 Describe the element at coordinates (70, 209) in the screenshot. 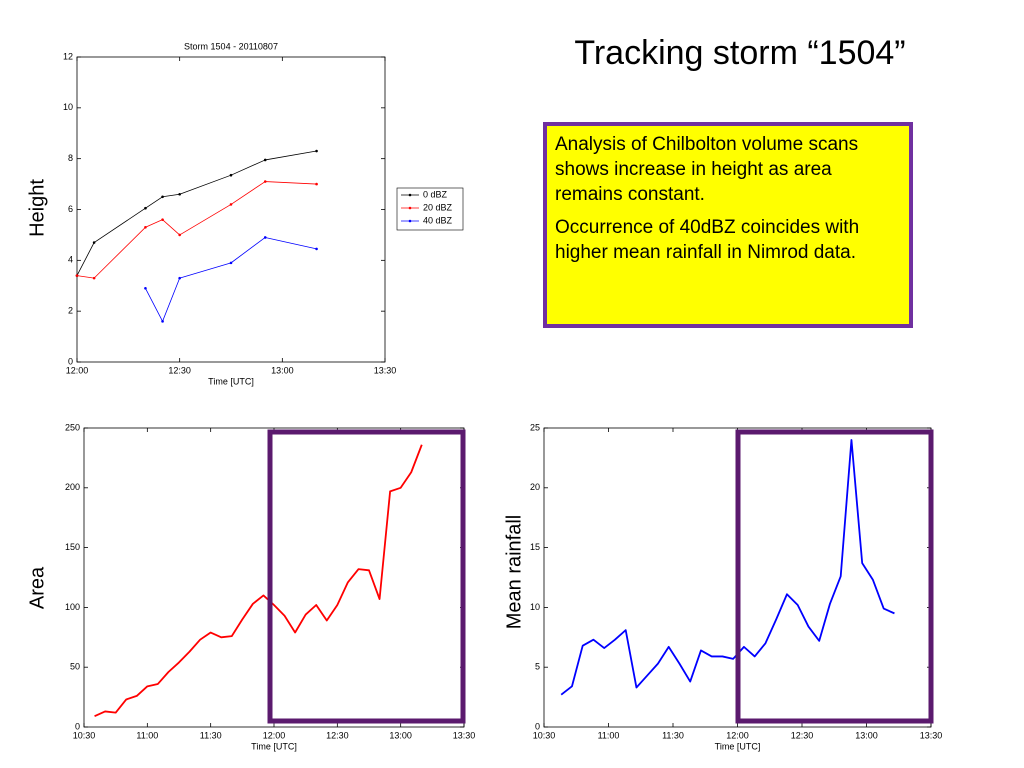

I see `y-tick-label: 6` at that location.